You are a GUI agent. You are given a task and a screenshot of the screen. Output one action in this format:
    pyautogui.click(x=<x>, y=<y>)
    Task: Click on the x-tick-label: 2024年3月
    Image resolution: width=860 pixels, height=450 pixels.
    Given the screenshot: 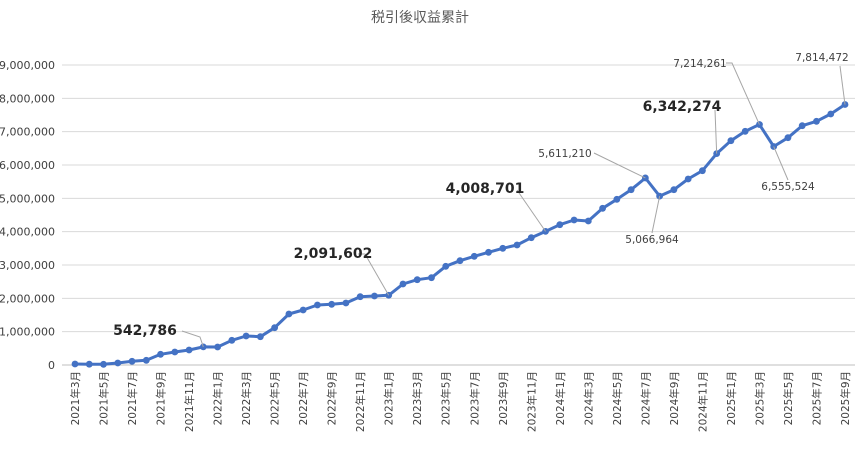 What is the action you would take?
    pyautogui.click(x=588, y=398)
    